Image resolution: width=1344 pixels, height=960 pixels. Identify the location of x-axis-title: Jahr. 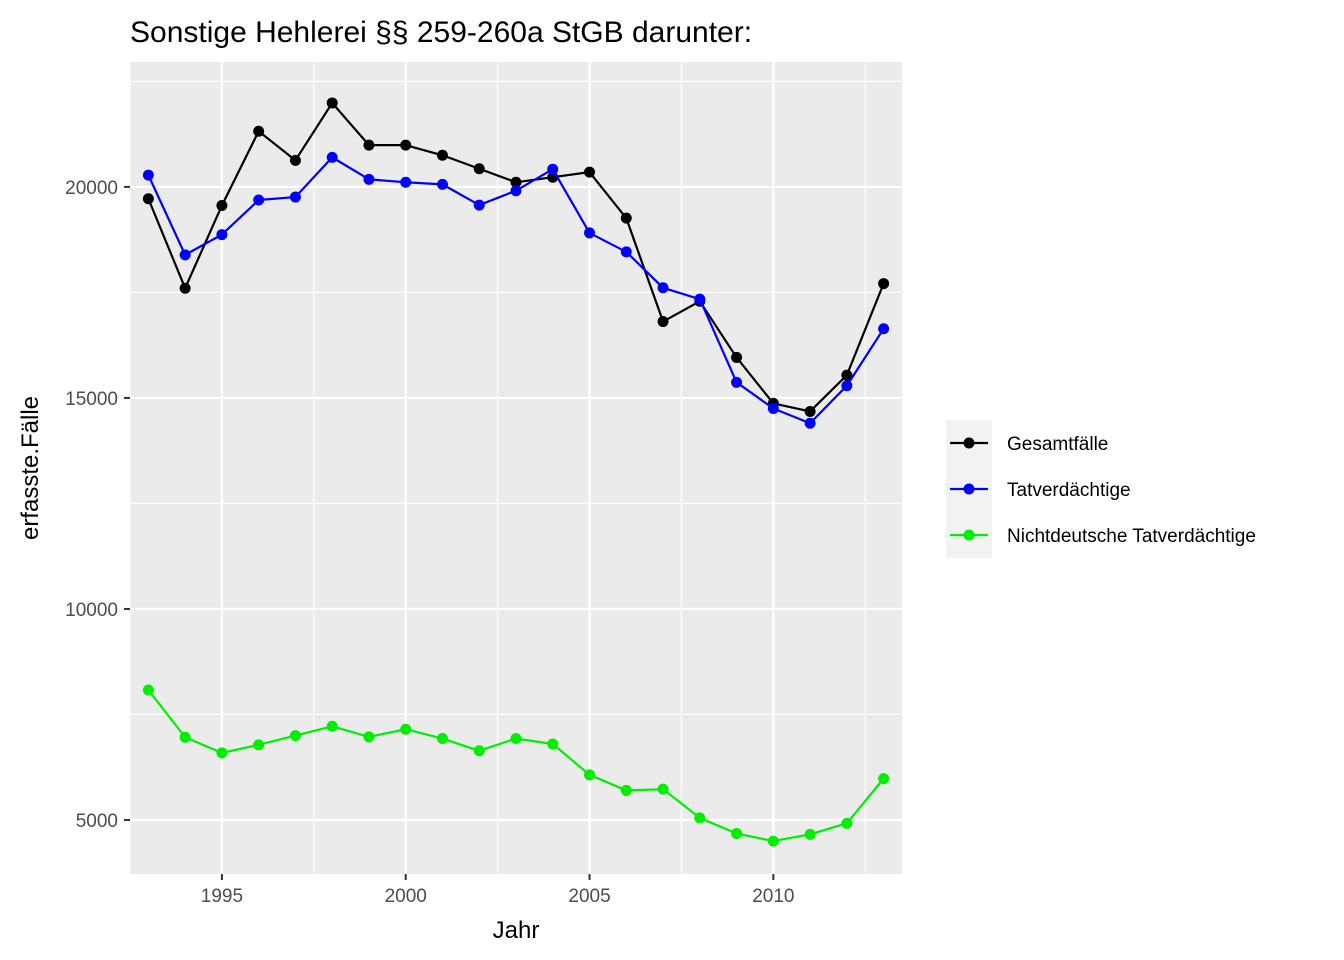
(516, 930).